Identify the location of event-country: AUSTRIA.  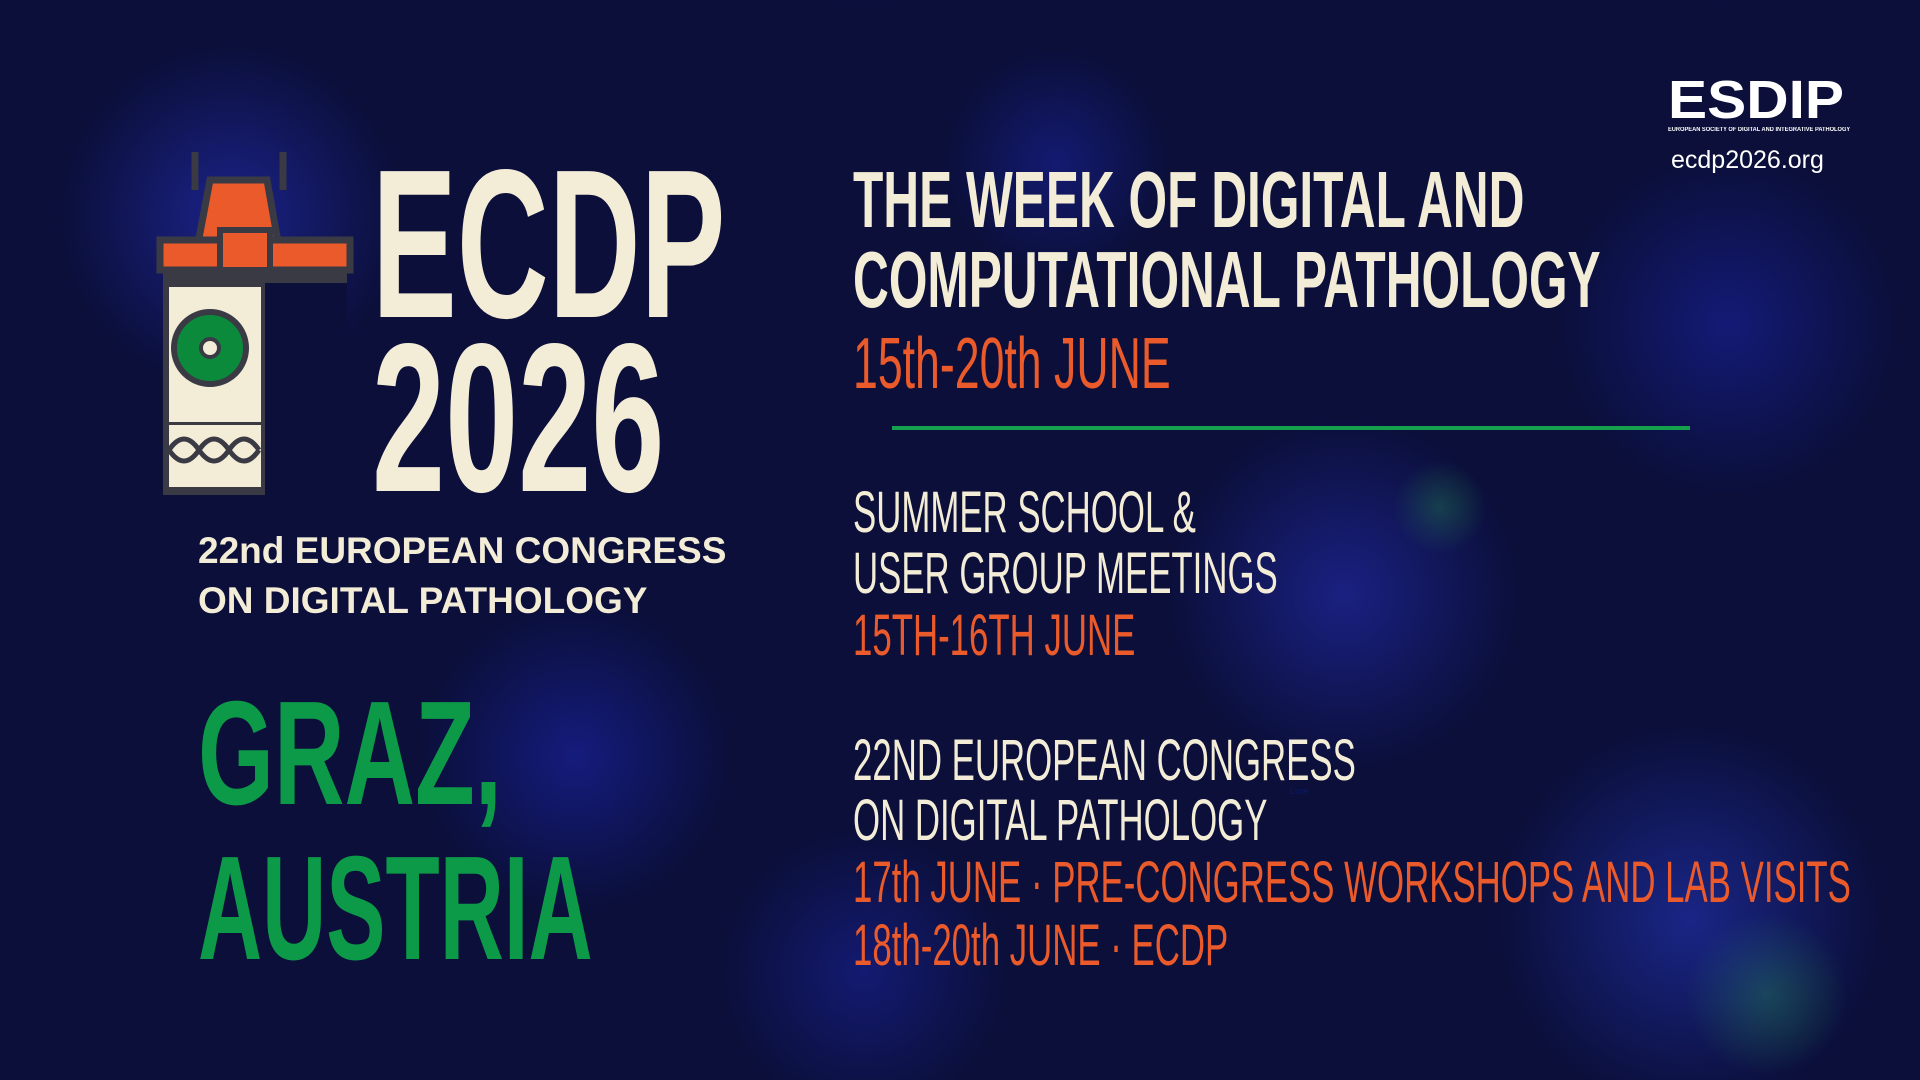
(395, 908).